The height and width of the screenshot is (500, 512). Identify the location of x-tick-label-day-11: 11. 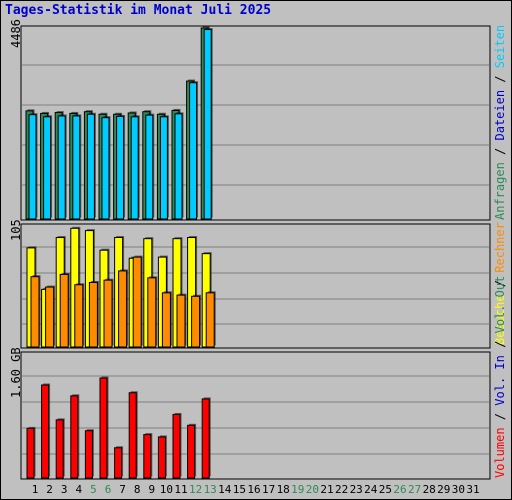
(180, 489).